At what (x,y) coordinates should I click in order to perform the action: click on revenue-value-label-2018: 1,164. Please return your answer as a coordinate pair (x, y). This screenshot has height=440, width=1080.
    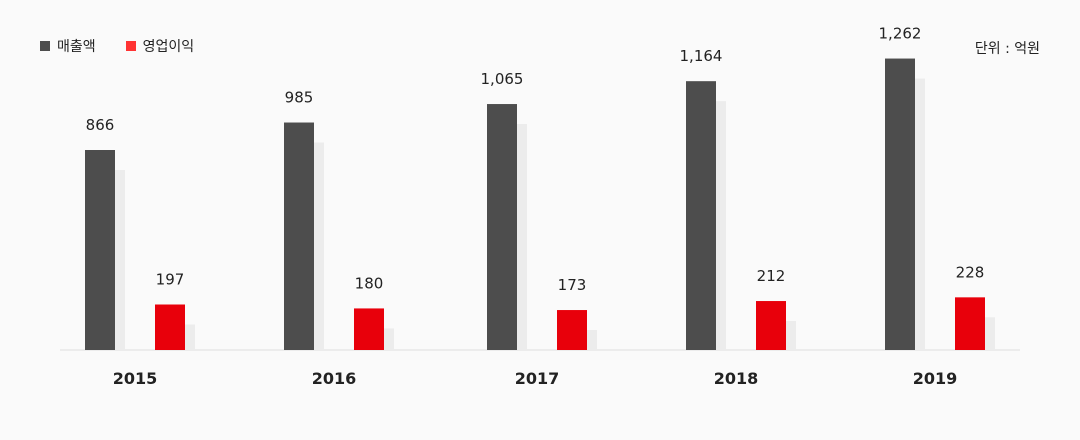
    Looking at the image, I should click on (701, 56).